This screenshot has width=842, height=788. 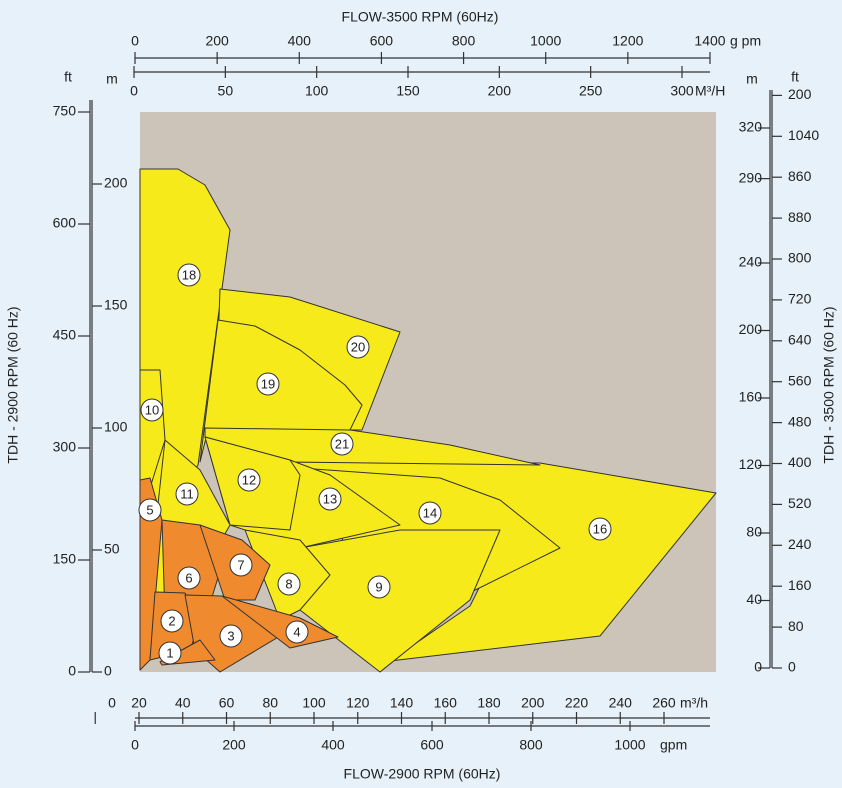 What do you see at coordinates (800, 299) in the screenshot?
I see `tick-label: 720` at bounding box center [800, 299].